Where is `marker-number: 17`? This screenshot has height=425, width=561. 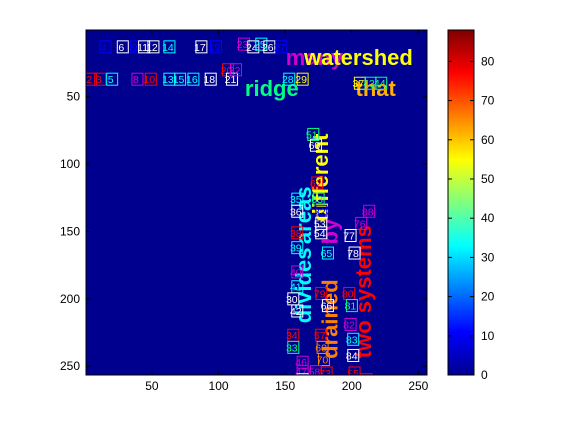
marker-number: 17 is located at coordinates (200, 48).